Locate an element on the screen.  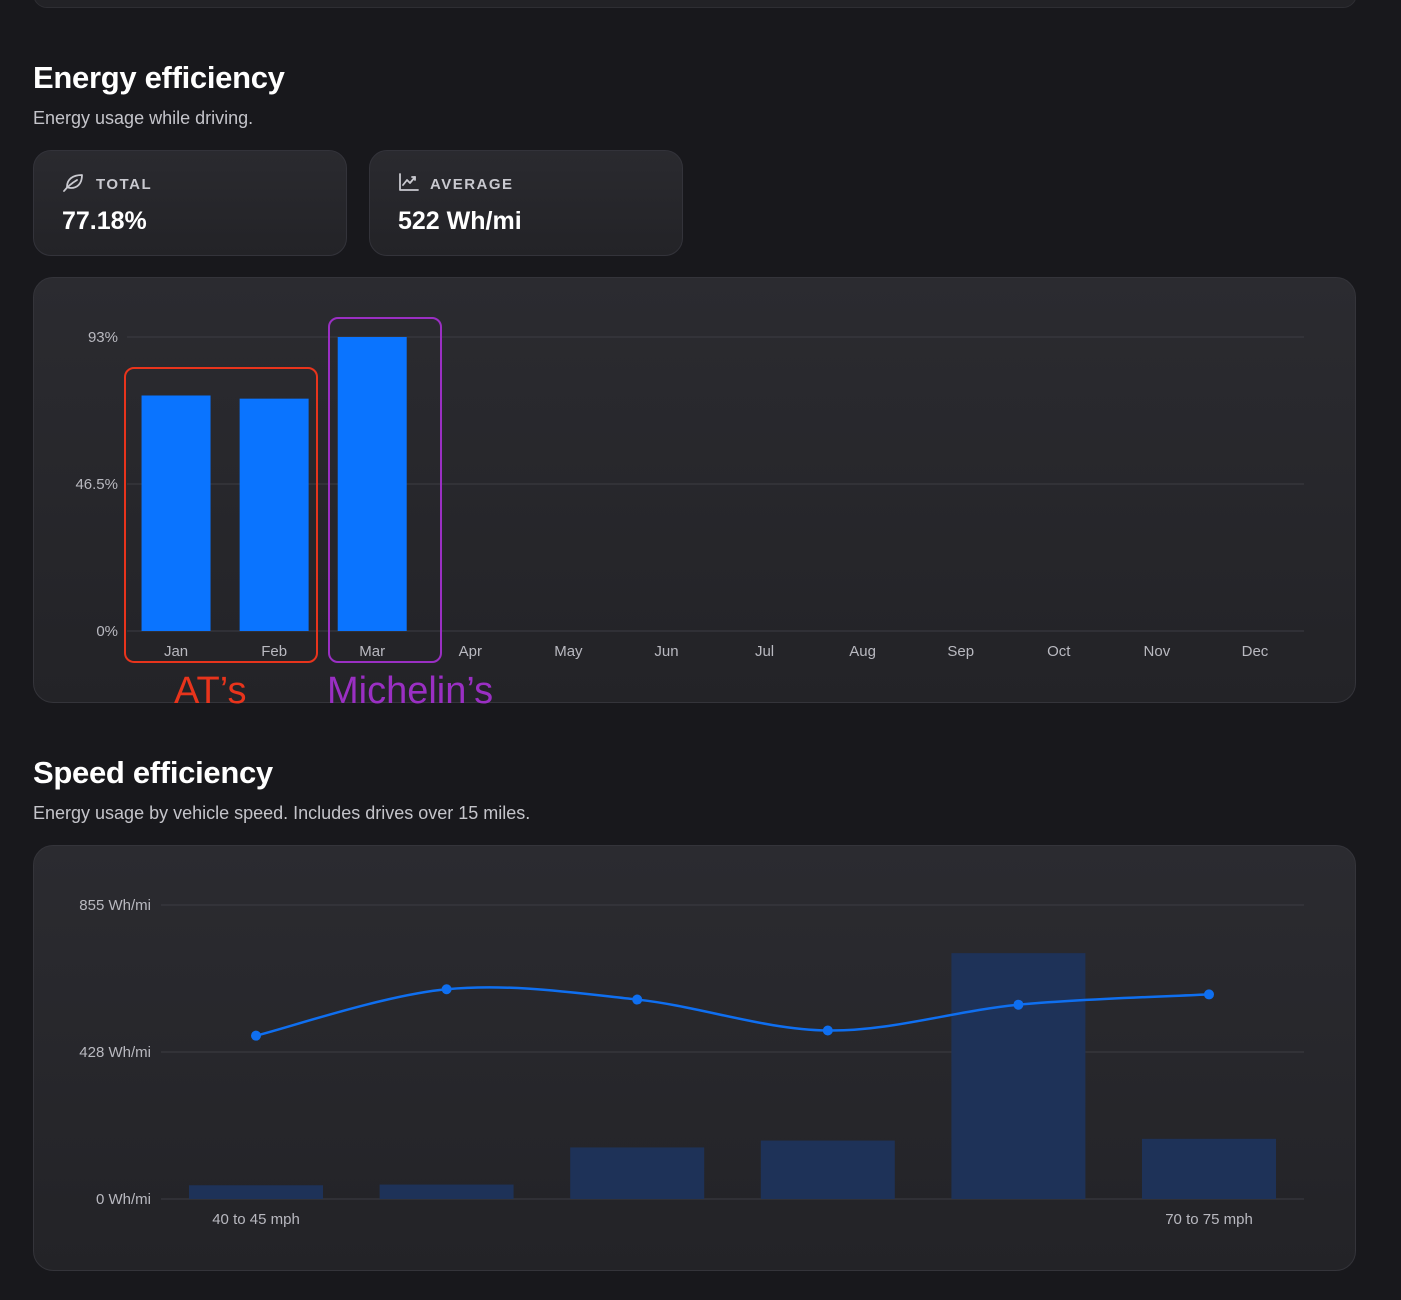
ats-highlight-box is located at coordinates (221, 515).